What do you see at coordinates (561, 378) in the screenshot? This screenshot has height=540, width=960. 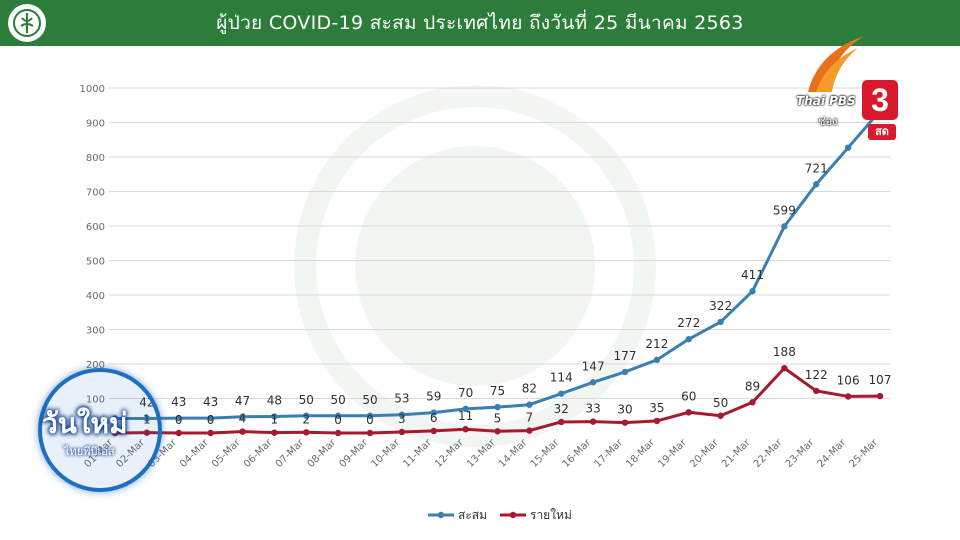 I see `data-label: 114` at bounding box center [561, 378].